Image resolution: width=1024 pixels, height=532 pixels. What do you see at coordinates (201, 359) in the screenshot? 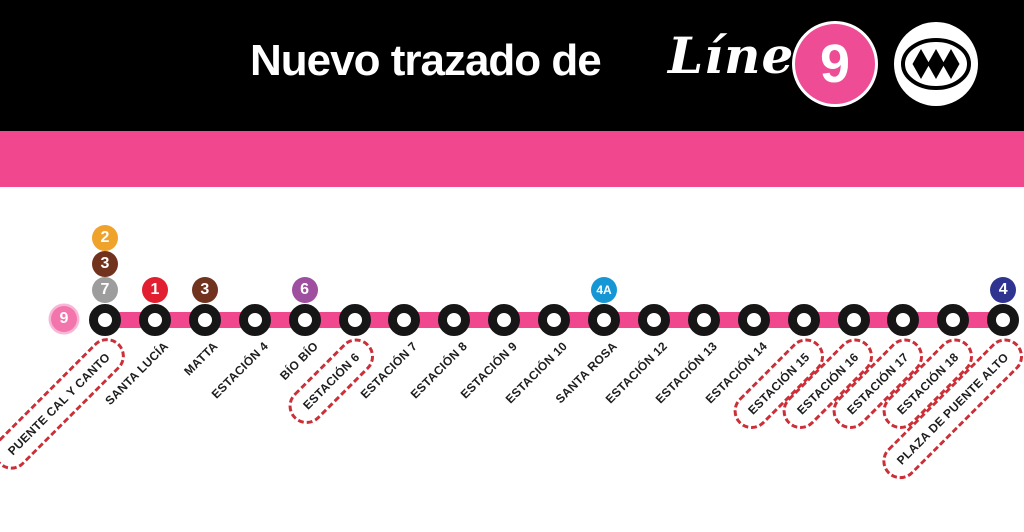
I see `station-label: MATTA` at bounding box center [201, 359].